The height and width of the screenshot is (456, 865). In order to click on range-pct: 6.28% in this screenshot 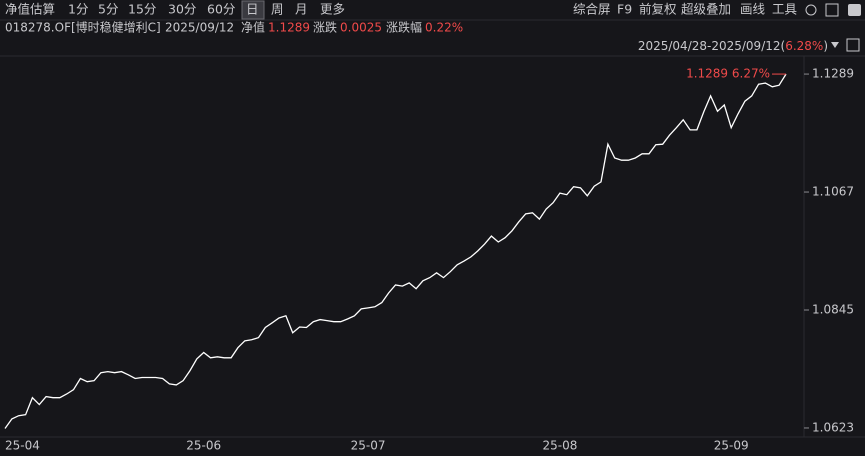, I will do `click(804, 46)`.